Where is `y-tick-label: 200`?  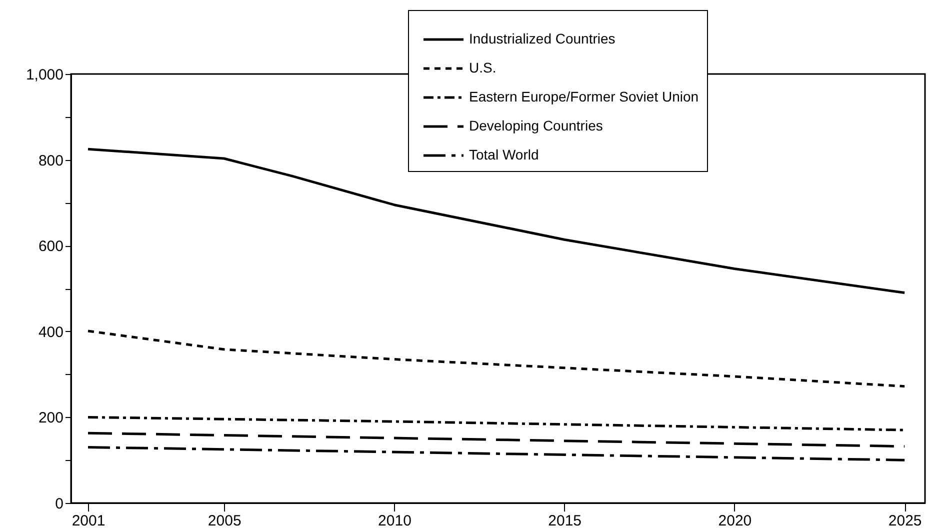
y-tick-label: 200 is located at coordinates (51, 418).